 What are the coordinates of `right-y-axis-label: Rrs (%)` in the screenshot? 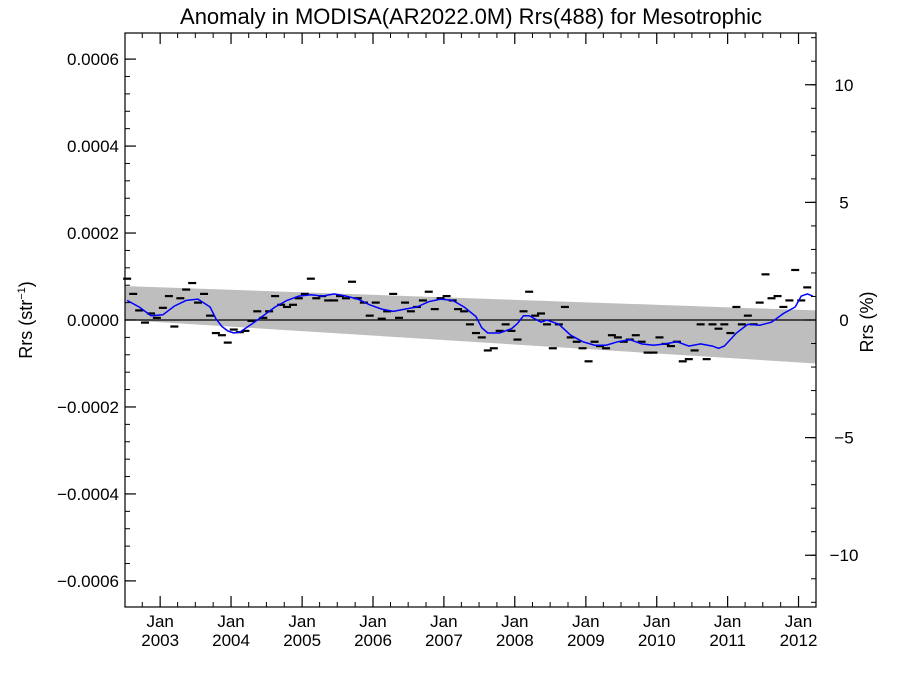 It's located at (867, 322).